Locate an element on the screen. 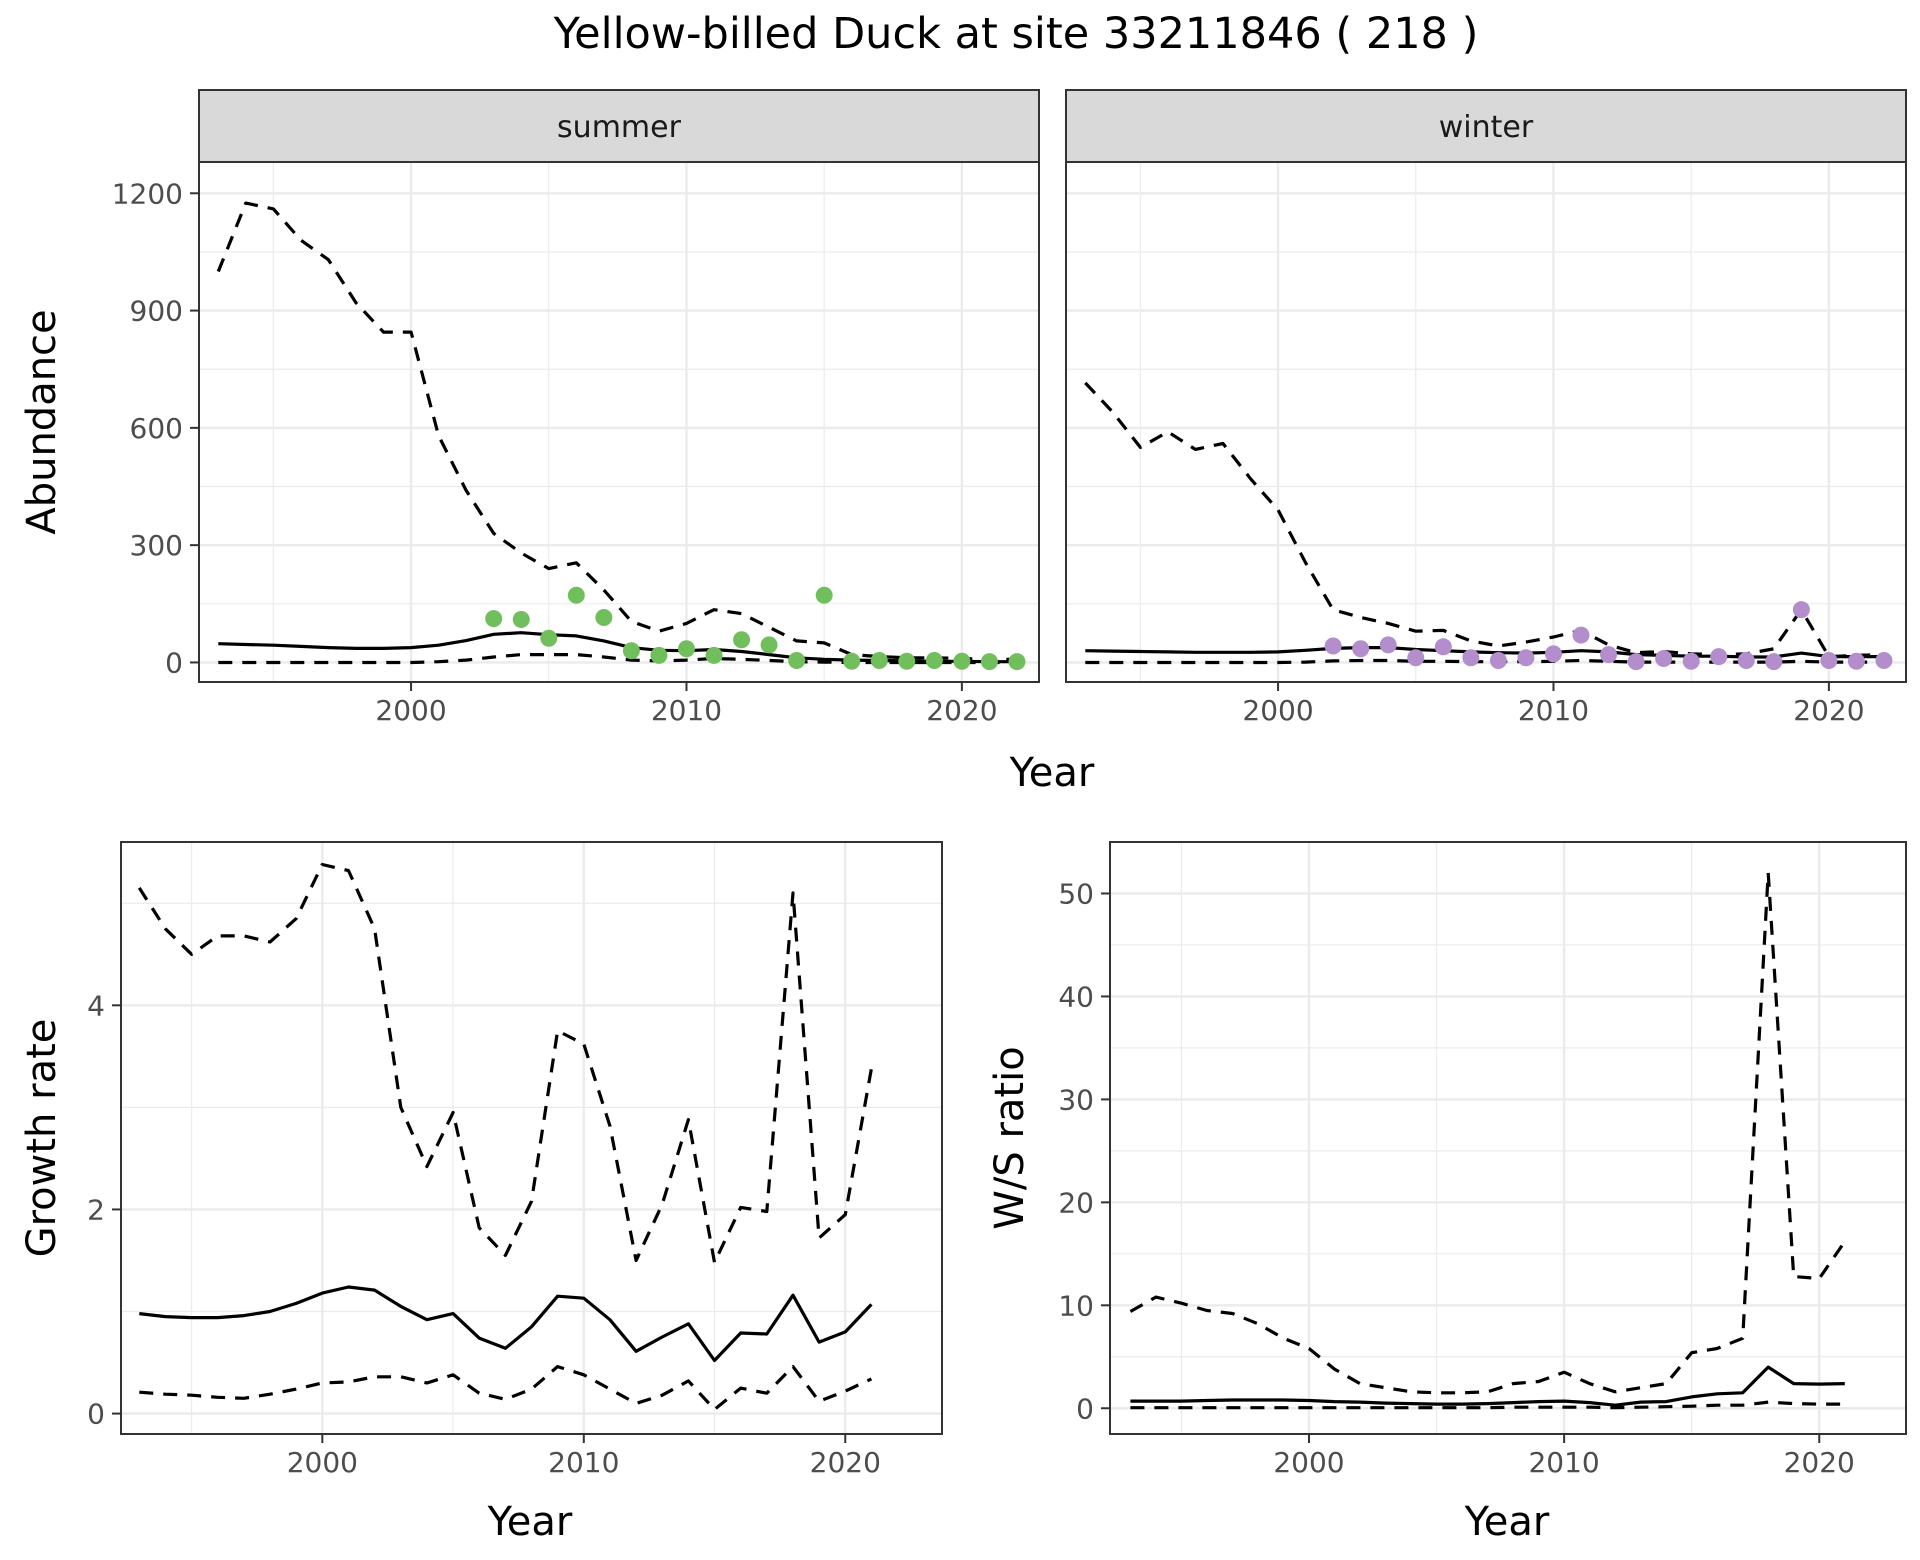 The height and width of the screenshot is (1560, 1920). growth-series is located at coordinates (505, 1137).